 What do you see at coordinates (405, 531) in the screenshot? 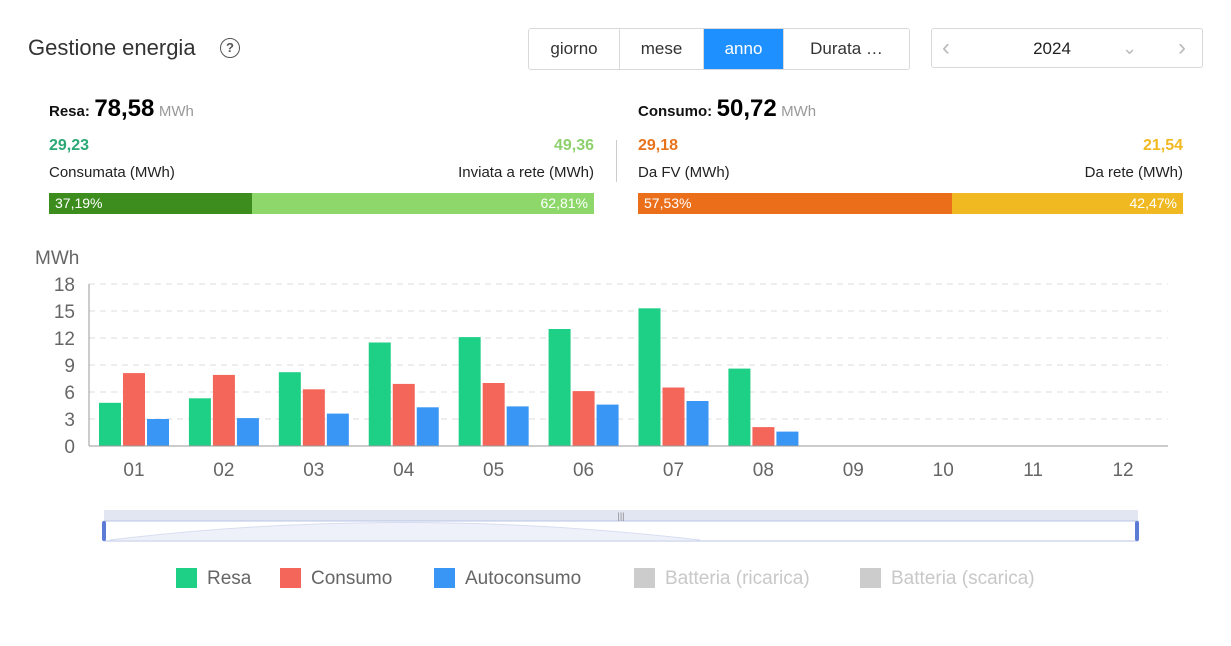
I see `zoom-slider-preview` at bounding box center [405, 531].